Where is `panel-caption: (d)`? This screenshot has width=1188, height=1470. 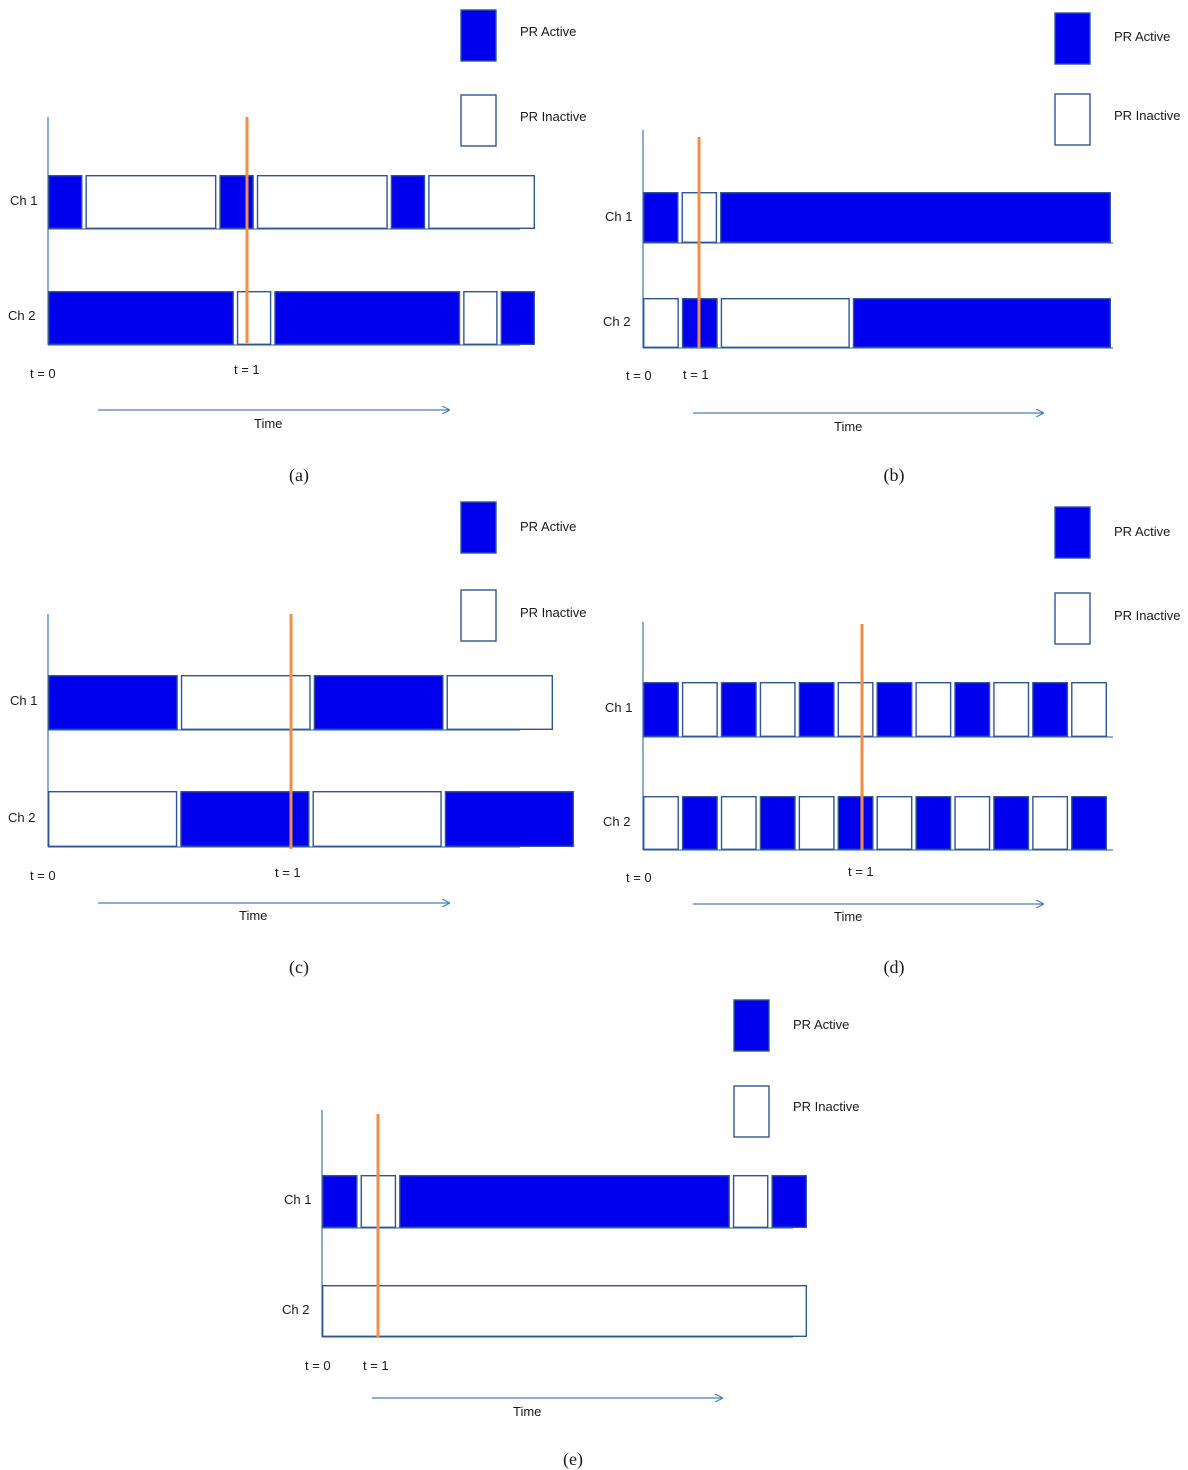
panel-caption: (d) is located at coordinates (894, 967).